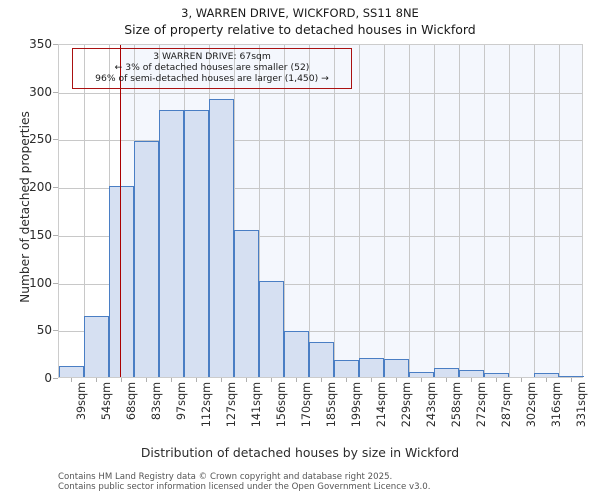 The image size is (600, 500). What do you see at coordinates (40, 91) in the screenshot?
I see `y-axis-tick-label: 300` at bounding box center [40, 91].